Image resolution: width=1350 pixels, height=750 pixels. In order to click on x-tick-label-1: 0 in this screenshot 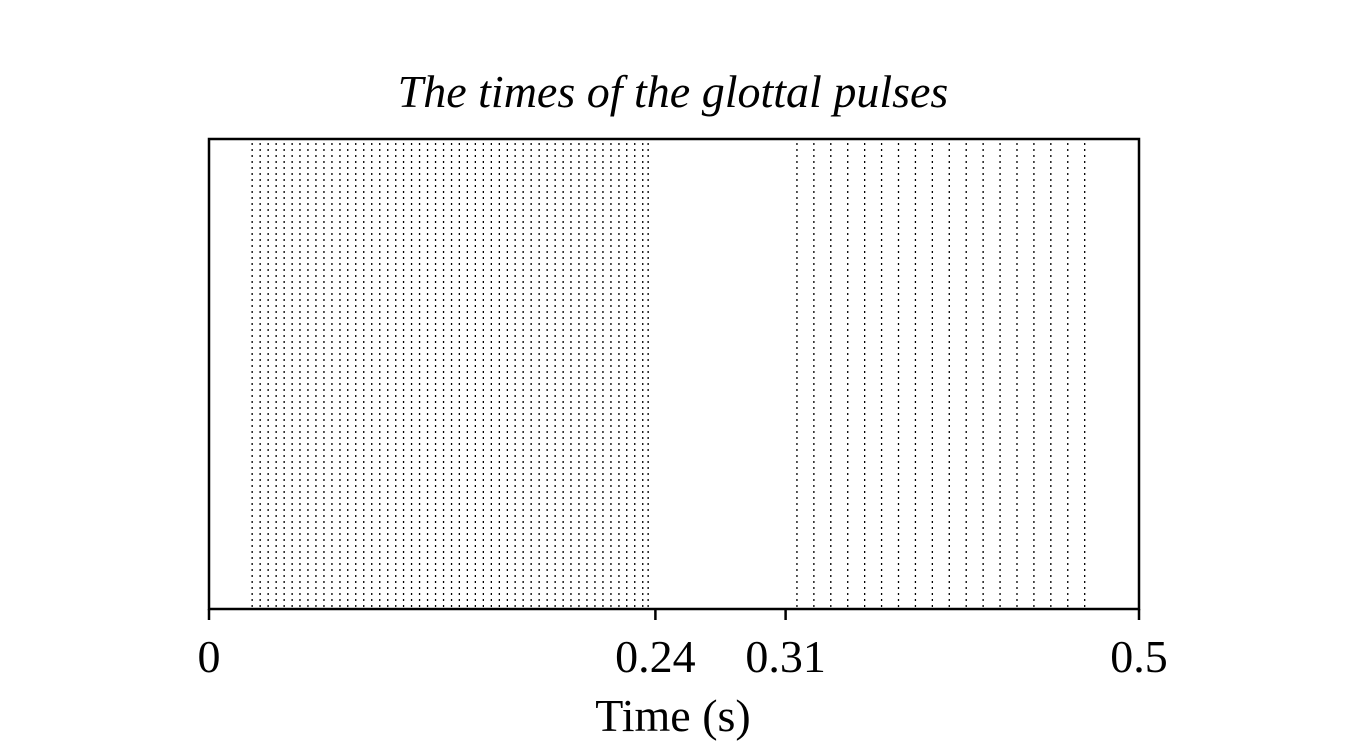, I will do `click(209, 656)`.